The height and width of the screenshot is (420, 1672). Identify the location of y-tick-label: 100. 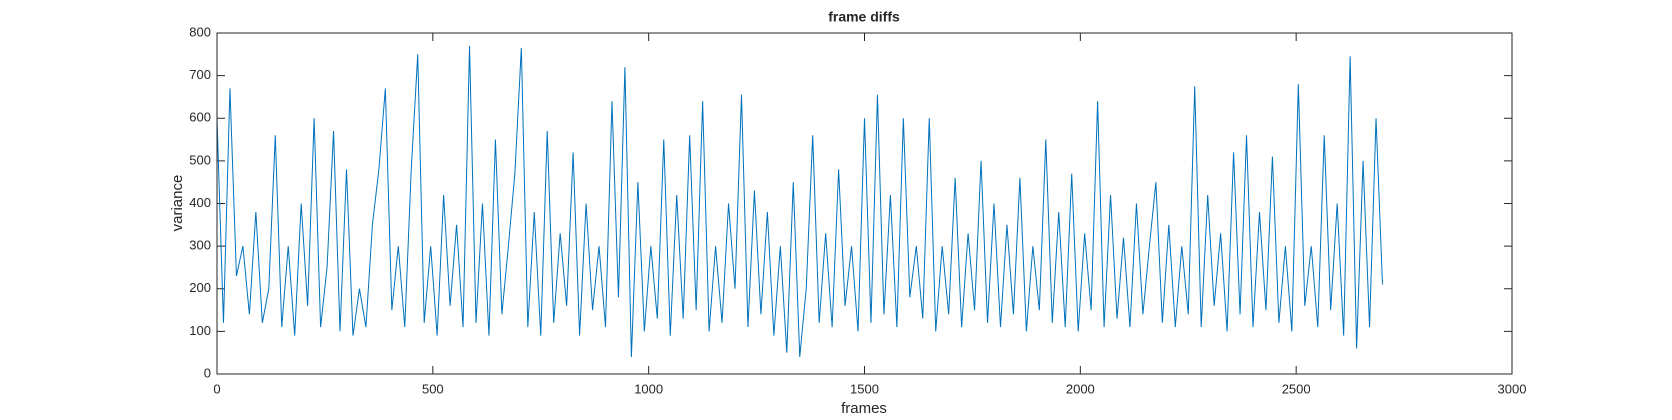
(200, 330).